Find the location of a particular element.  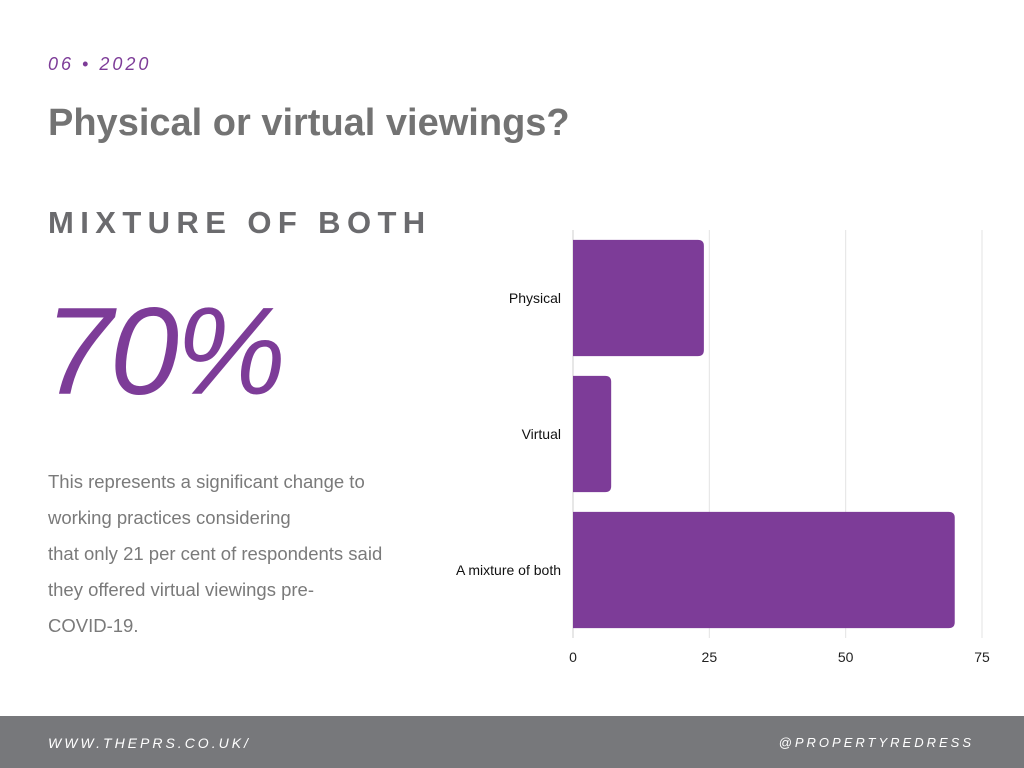

category-label: Virtual is located at coordinates (541, 434).